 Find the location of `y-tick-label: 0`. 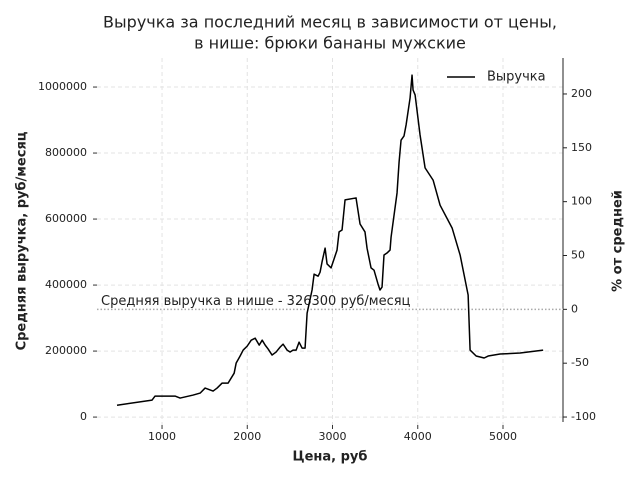

y-tick-label: 0 is located at coordinates (83, 416).